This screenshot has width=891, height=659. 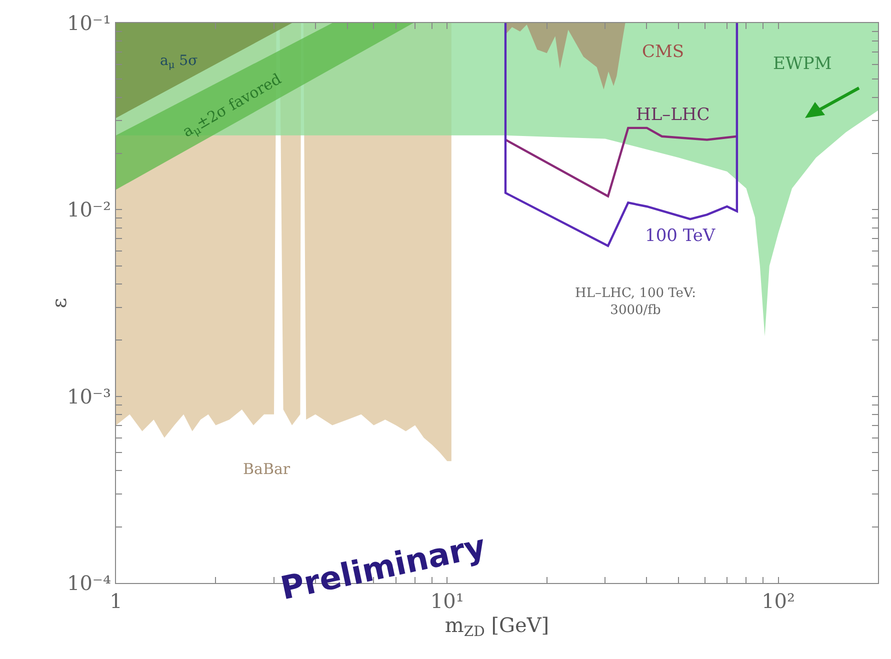 What do you see at coordinates (179, 62) in the screenshot?
I see `annotation: a$_{μ}$ 5σ` at bounding box center [179, 62].